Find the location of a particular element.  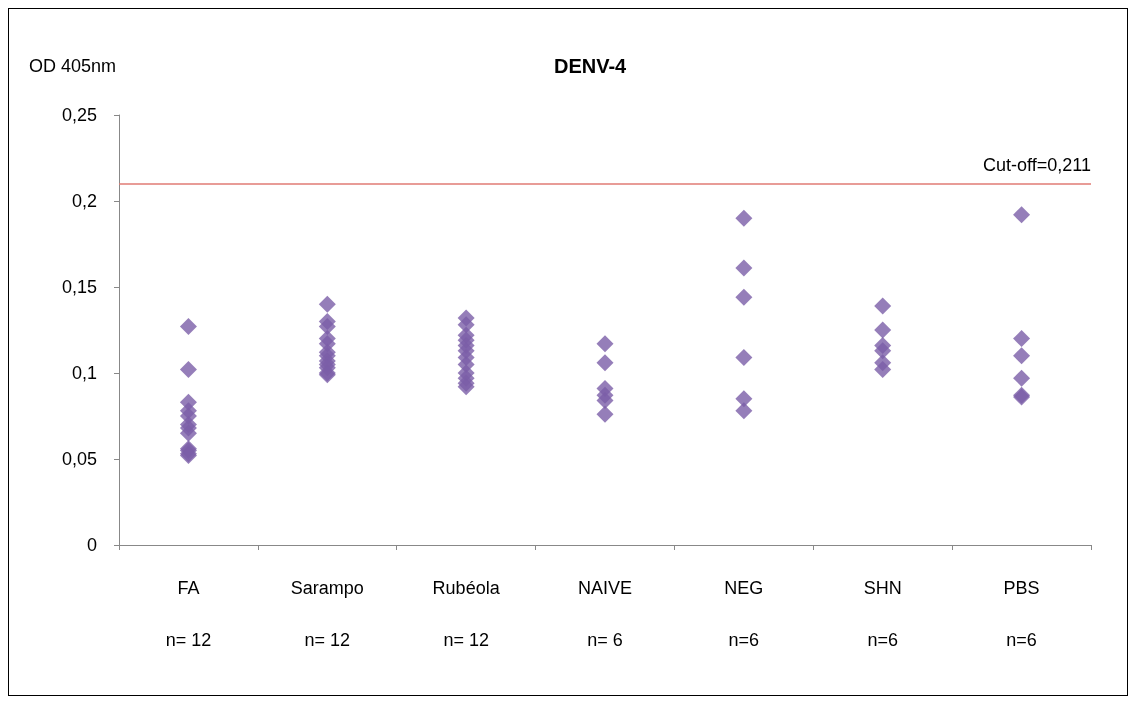

x-tick-label: SHN is located at coordinates (882, 588).